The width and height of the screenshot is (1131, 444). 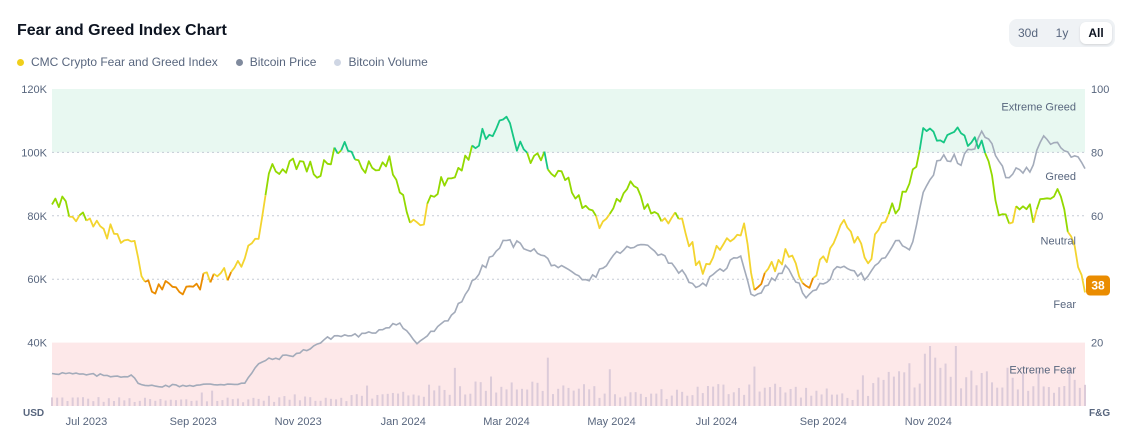 I want to click on range-30d-button: 30d, so click(x=1028, y=33).